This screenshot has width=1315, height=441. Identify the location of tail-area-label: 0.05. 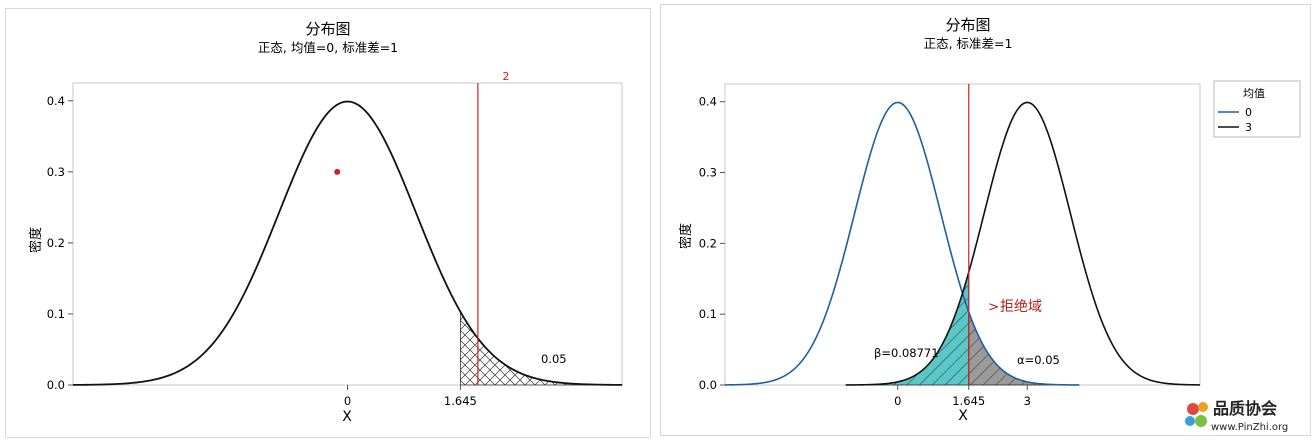
(554, 359).